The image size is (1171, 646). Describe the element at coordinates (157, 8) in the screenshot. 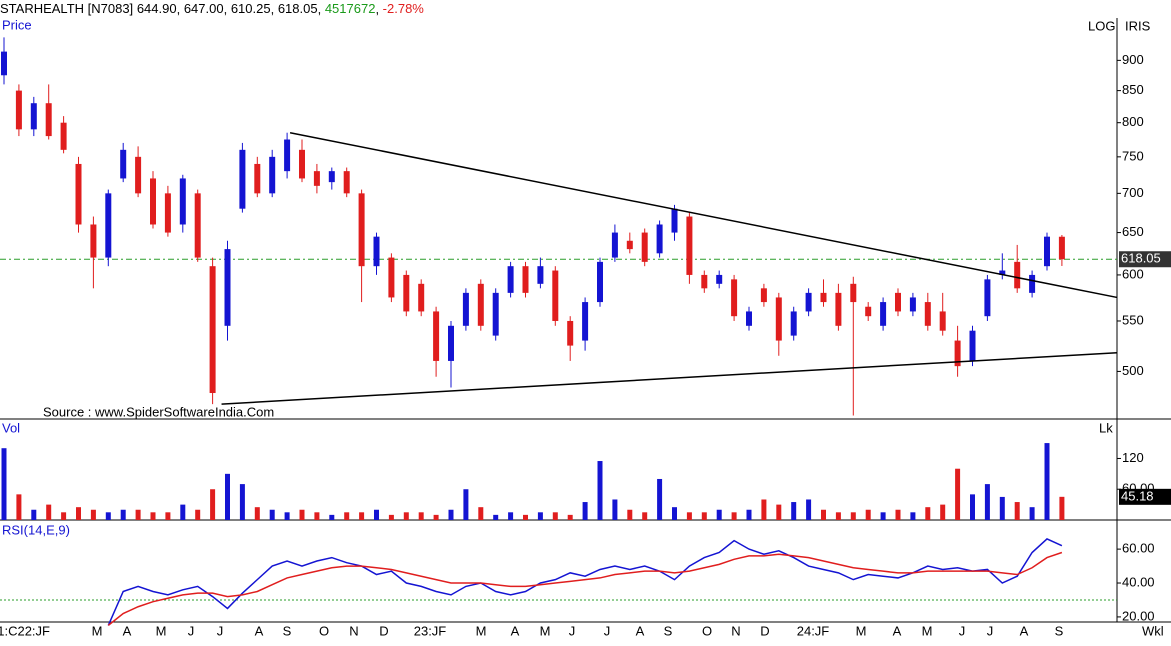

I see `open: 644.90` at that location.